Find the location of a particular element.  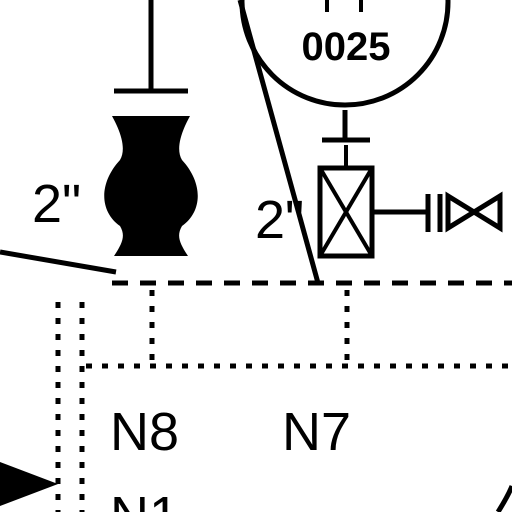

ball-valve is located at coordinates (151, 186).